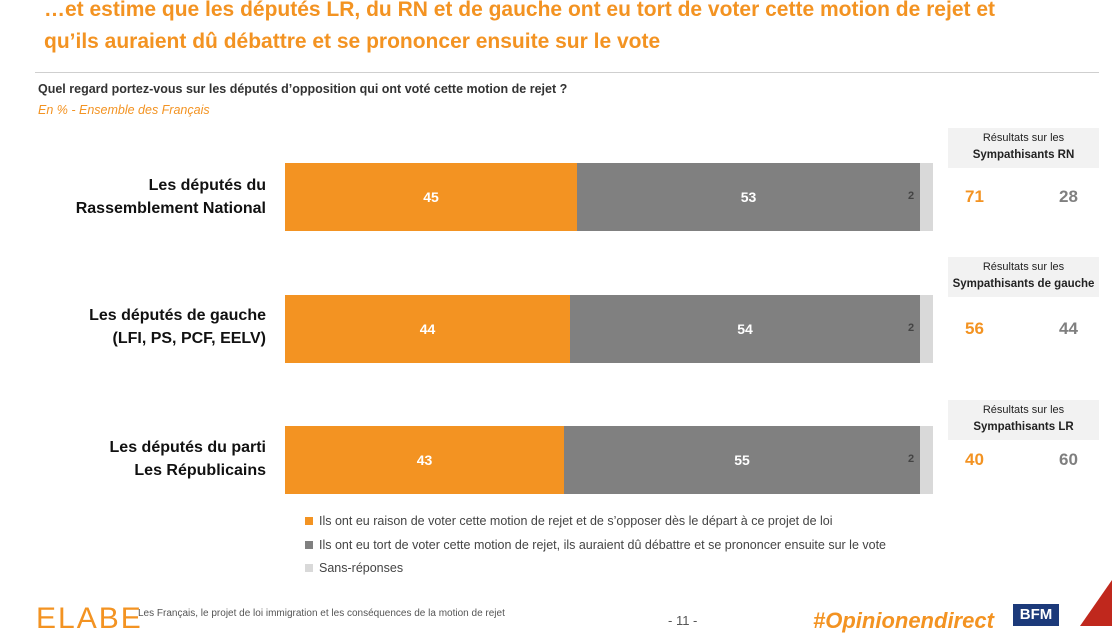  What do you see at coordinates (309, 568) in the screenshot?
I see `legend-swatch-light` at bounding box center [309, 568].